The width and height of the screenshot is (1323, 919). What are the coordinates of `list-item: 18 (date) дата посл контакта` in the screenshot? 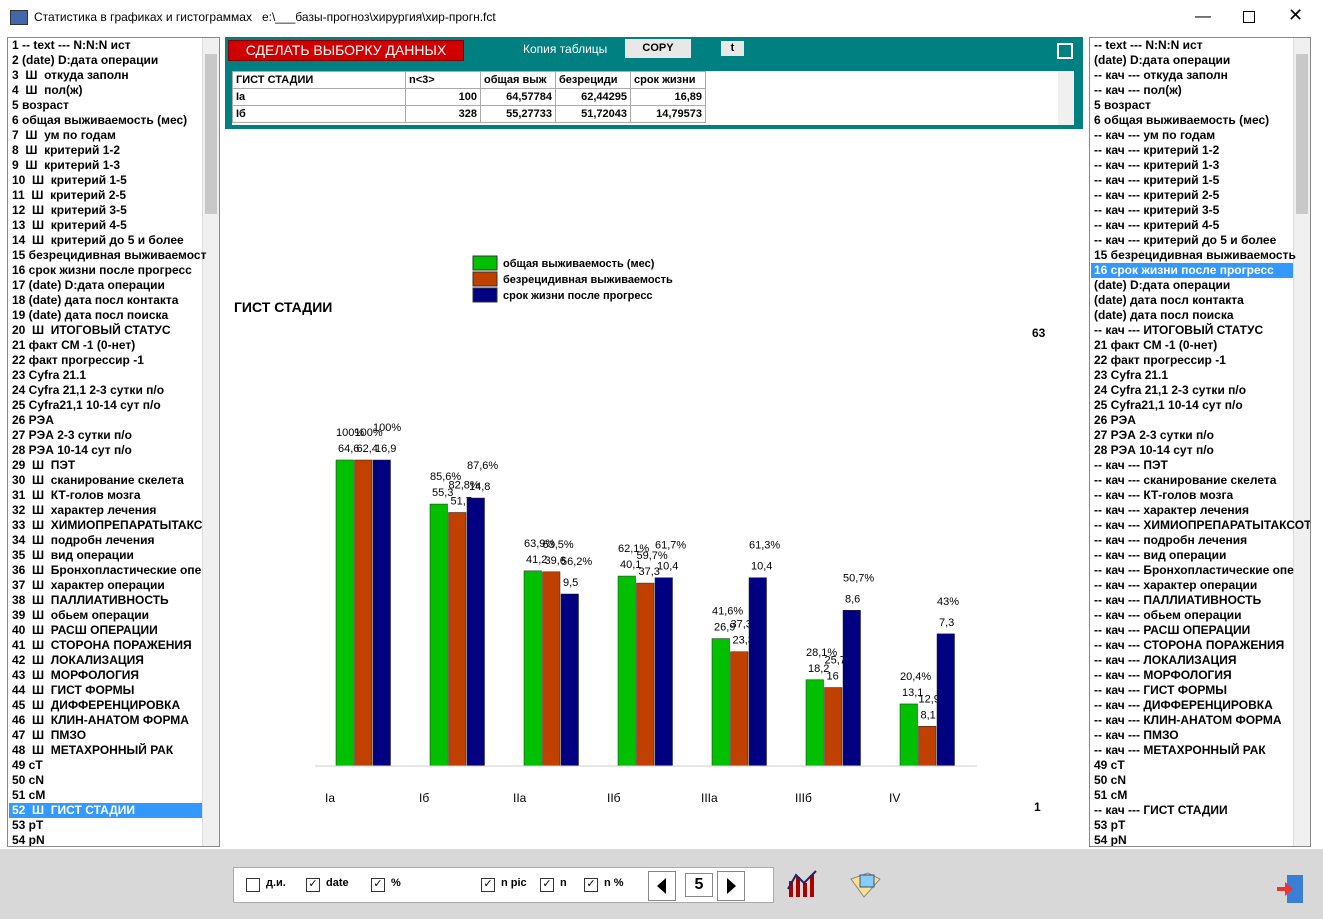 It's located at (95, 300).